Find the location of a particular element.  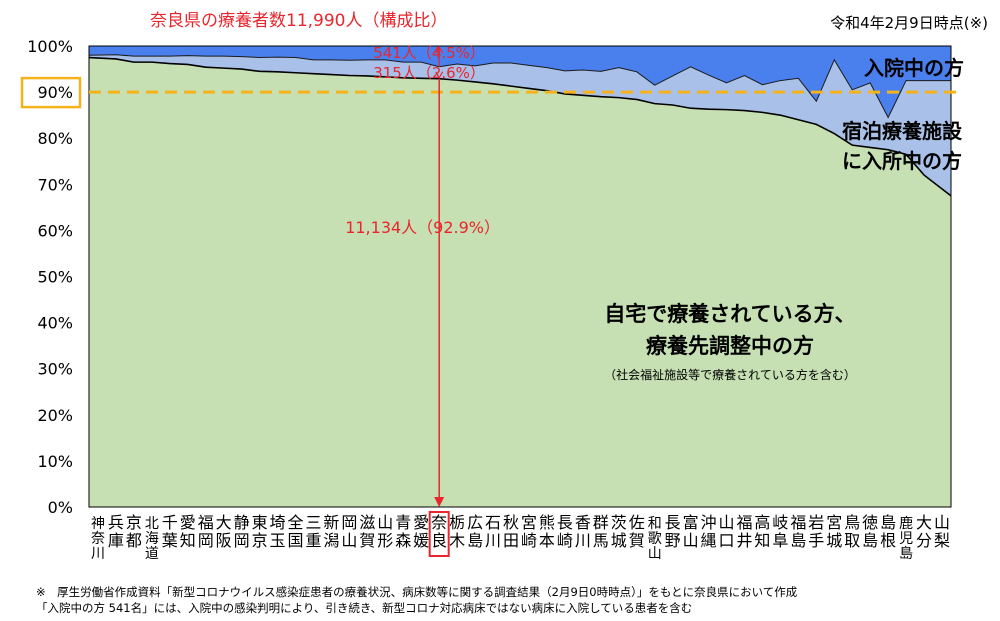

annotation-home: 11,134人（92.9%） is located at coordinates (422, 227).